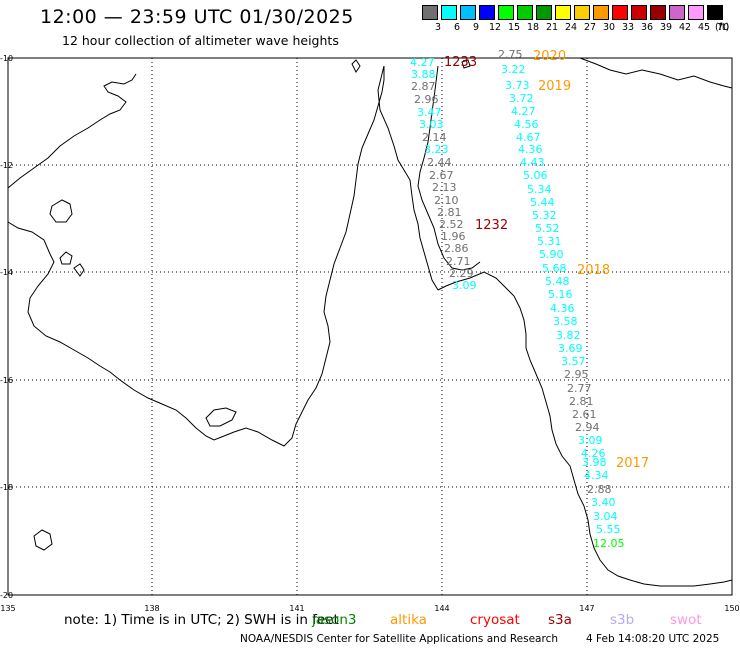 This screenshot has width=740, height=650. I want to click on satellite-cryosat: cryosat, so click(495, 620).